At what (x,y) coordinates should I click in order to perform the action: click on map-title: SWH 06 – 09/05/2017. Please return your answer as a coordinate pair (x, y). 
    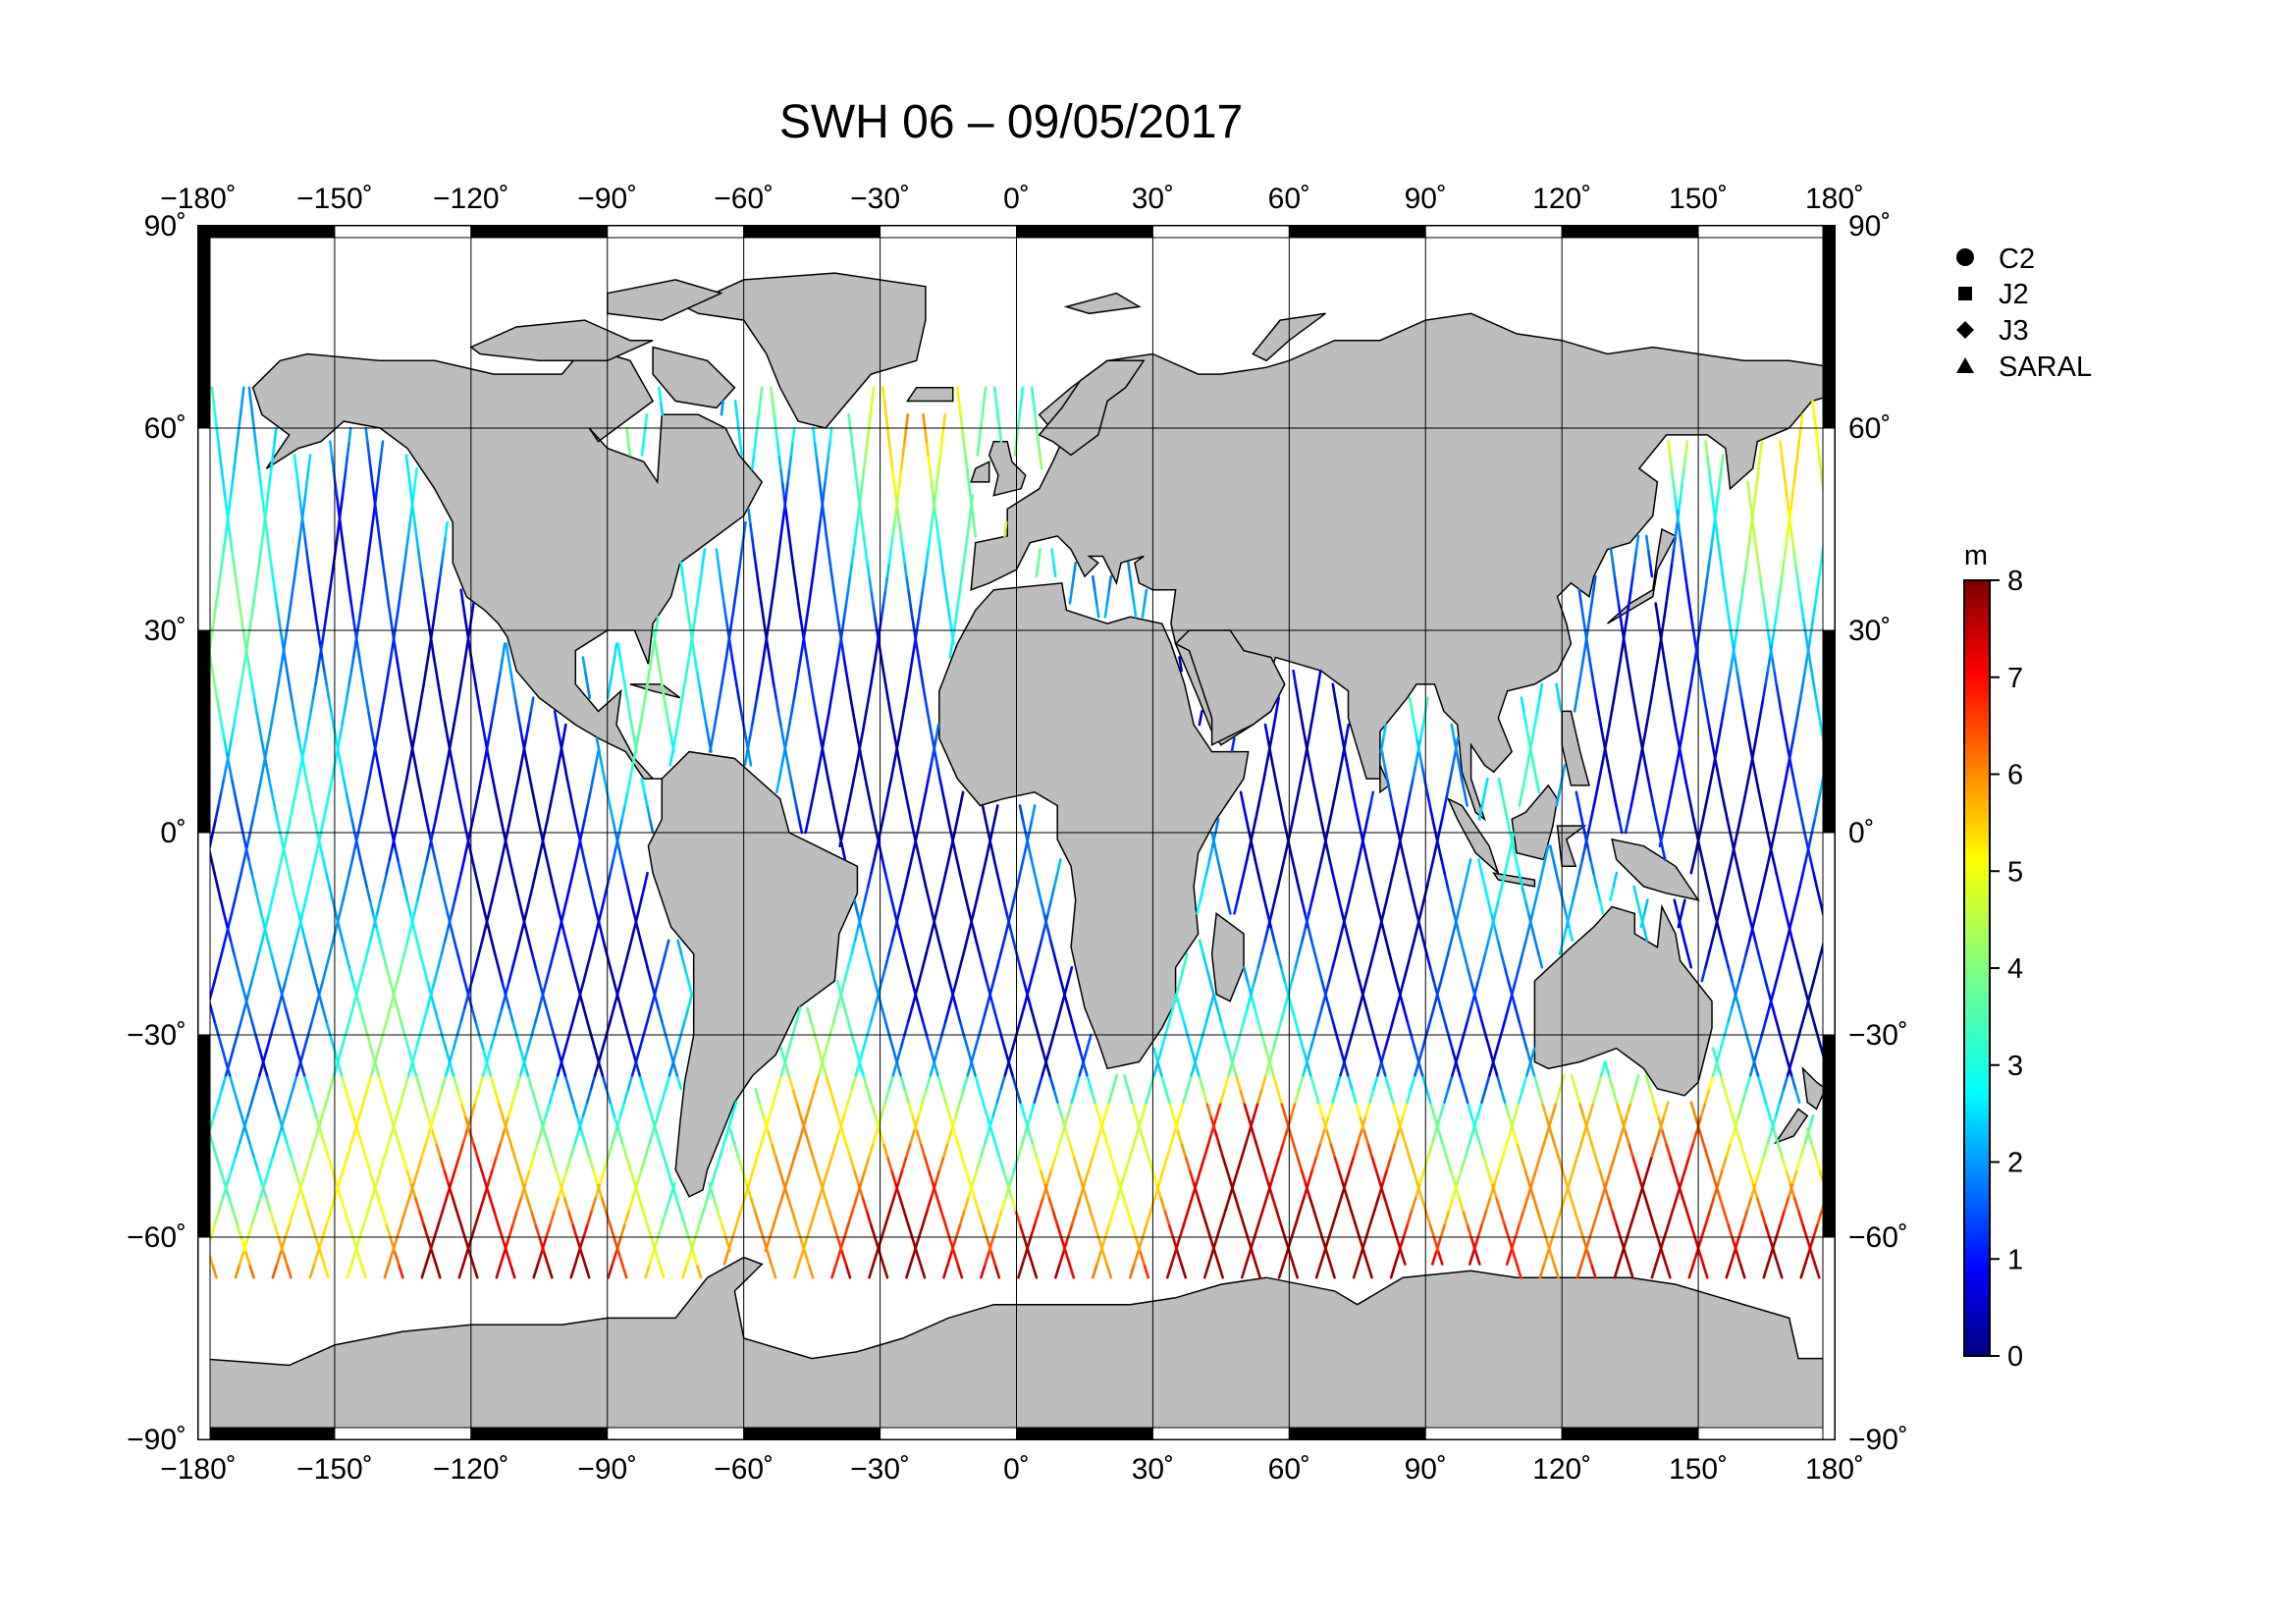
    Looking at the image, I should click on (1011, 122).